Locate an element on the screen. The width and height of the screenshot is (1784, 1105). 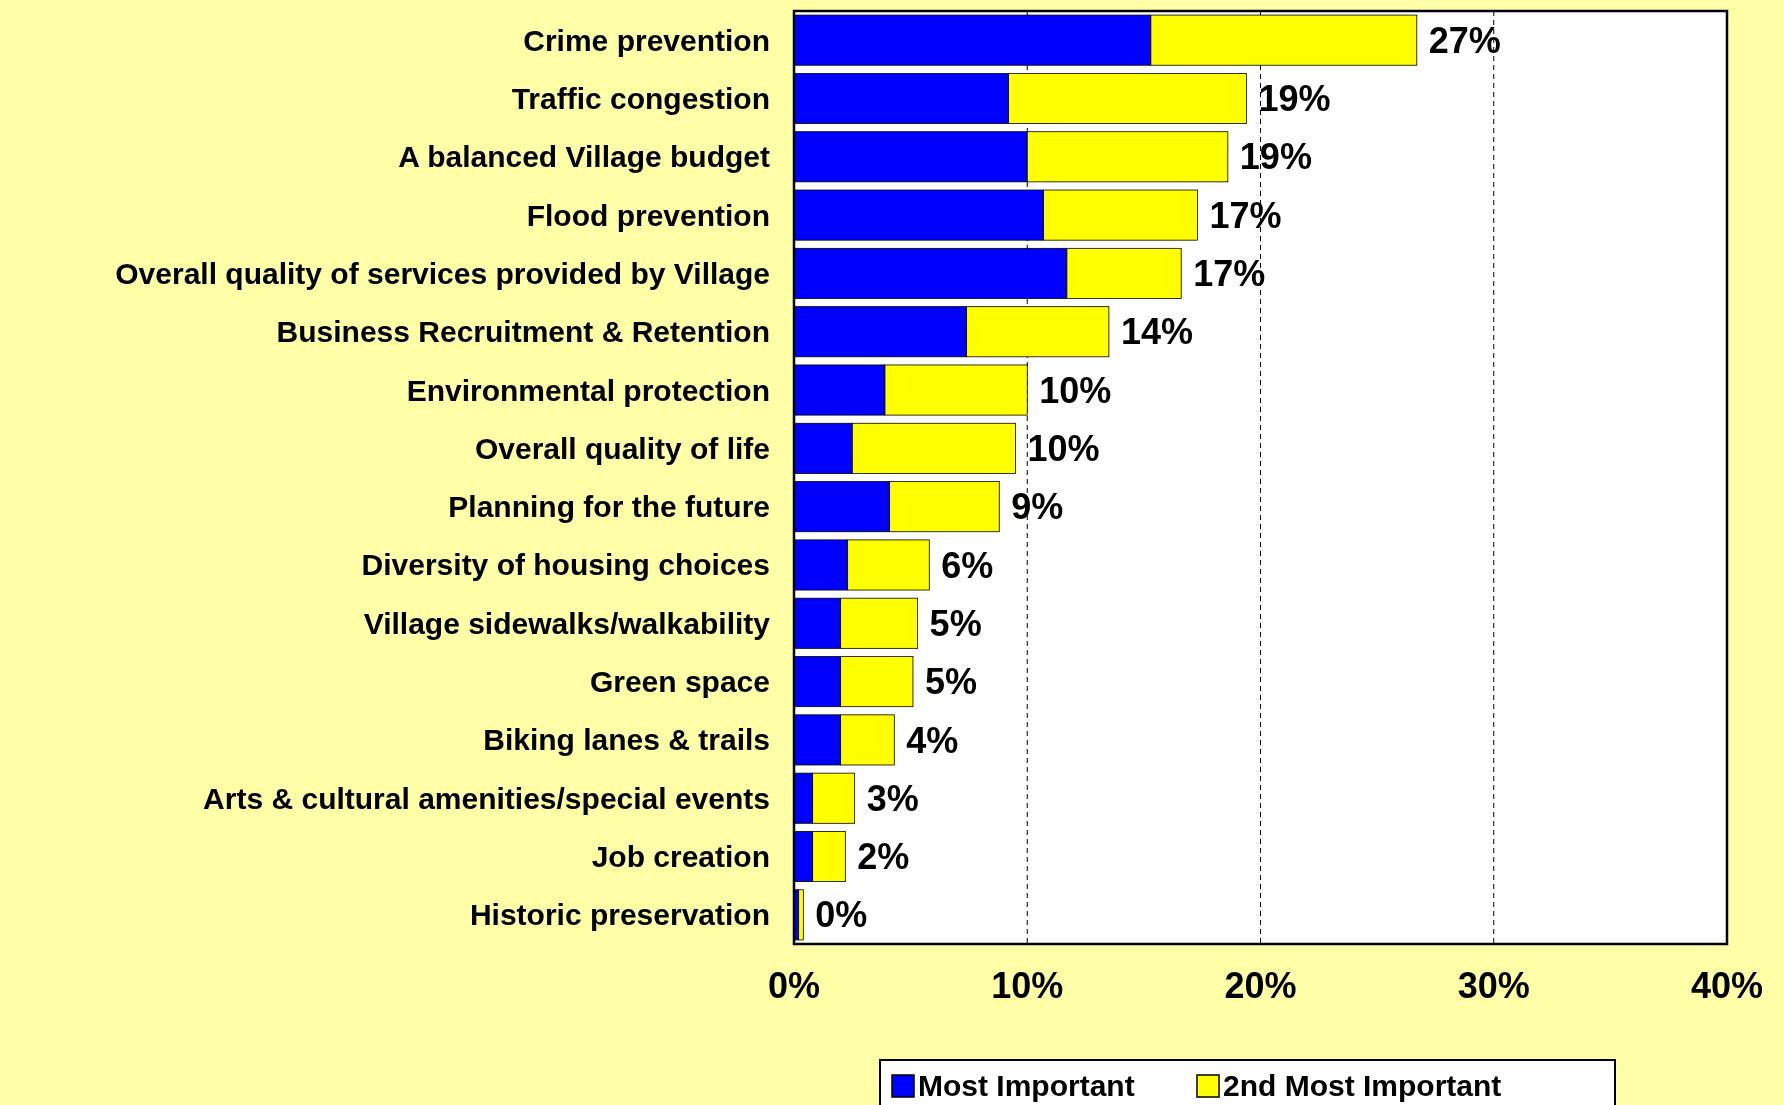
x-tick-label: 30% is located at coordinates (1493, 985).